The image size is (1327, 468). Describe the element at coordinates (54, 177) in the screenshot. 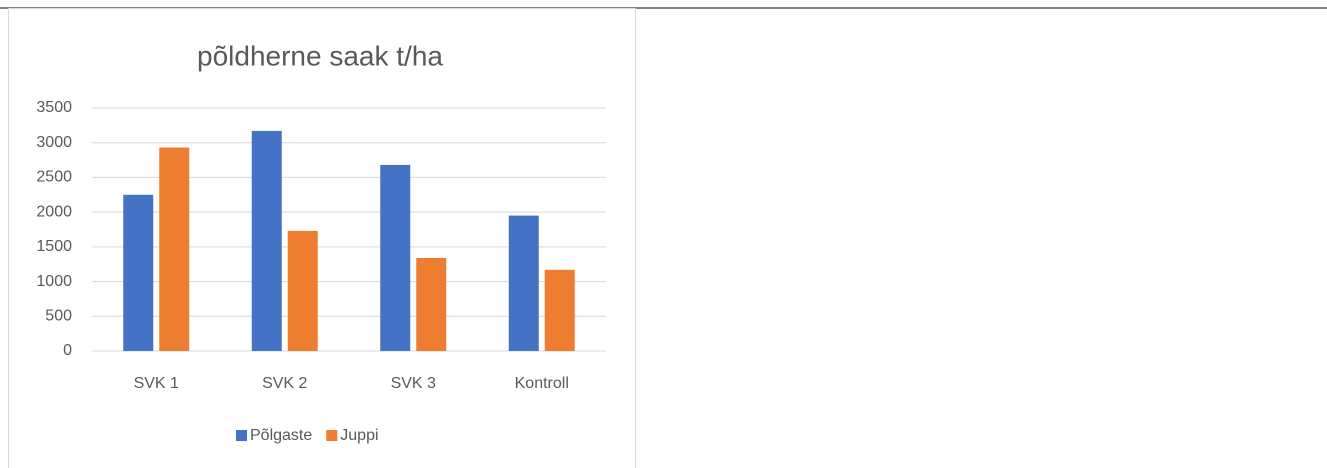

I see `y-tick-label: 2500` at that location.